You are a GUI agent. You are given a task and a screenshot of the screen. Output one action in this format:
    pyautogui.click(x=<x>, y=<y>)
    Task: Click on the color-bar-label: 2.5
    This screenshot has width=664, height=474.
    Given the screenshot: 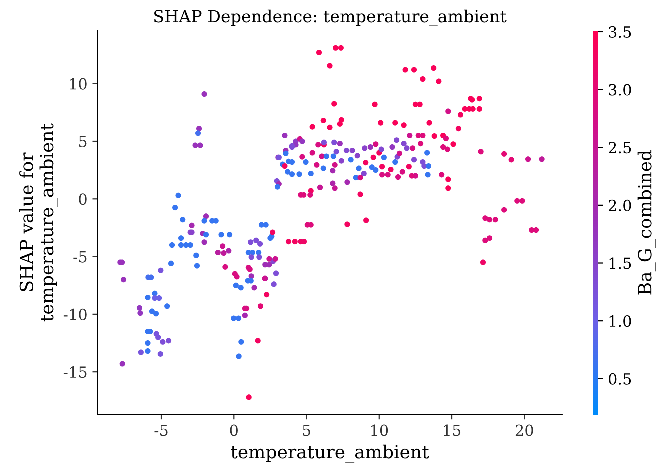 What is the action you would take?
    pyautogui.click(x=620, y=148)
    